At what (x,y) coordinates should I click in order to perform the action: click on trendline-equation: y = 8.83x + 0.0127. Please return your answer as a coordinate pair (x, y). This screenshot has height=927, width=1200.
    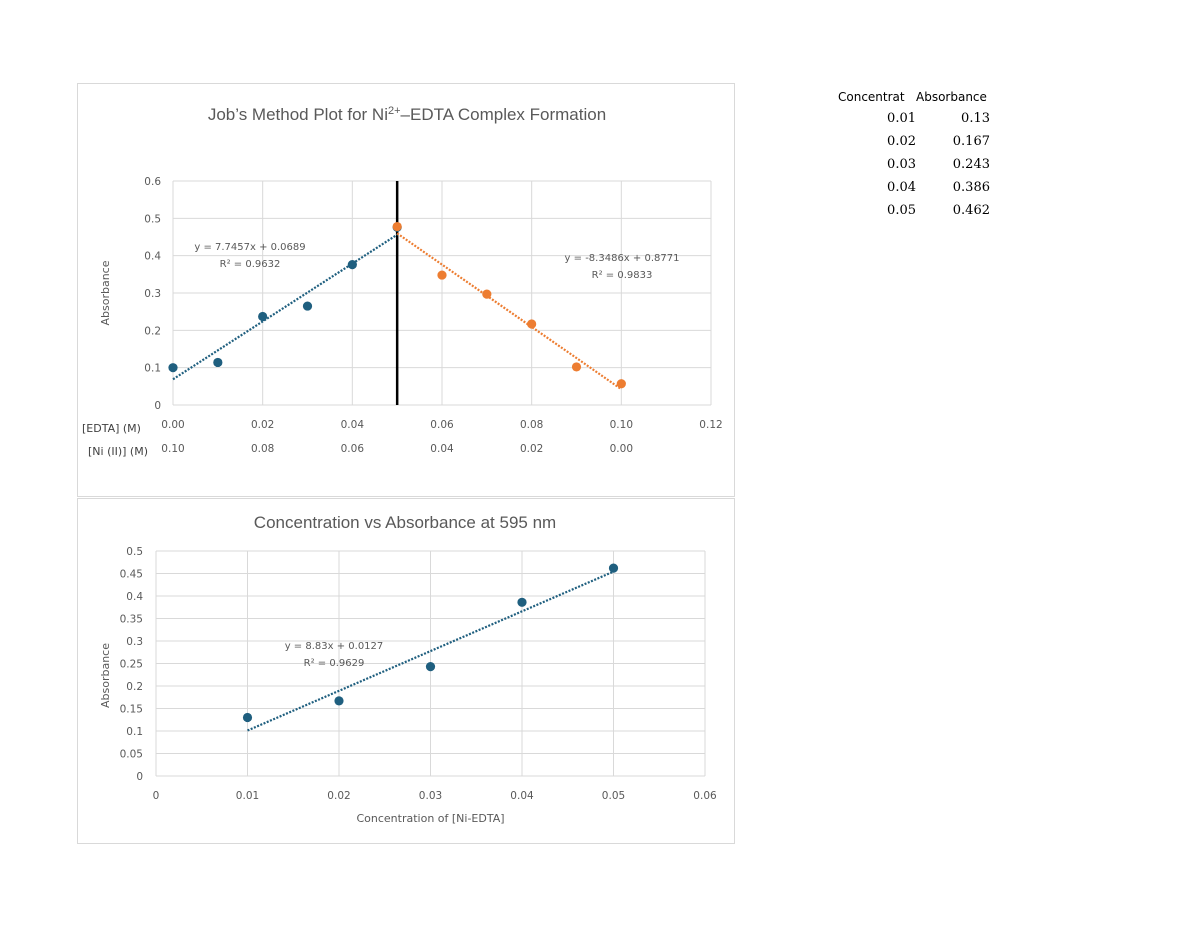
    Looking at the image, I should click on (334, 646).